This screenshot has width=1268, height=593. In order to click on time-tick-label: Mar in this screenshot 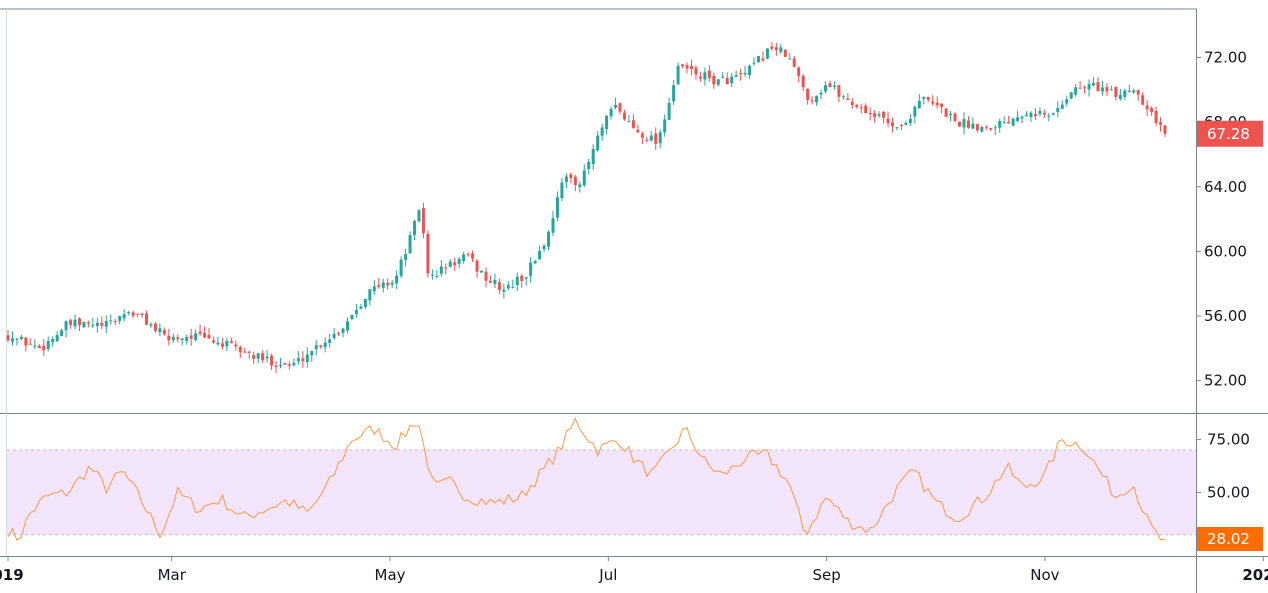, I will do `click(172, 575)`.